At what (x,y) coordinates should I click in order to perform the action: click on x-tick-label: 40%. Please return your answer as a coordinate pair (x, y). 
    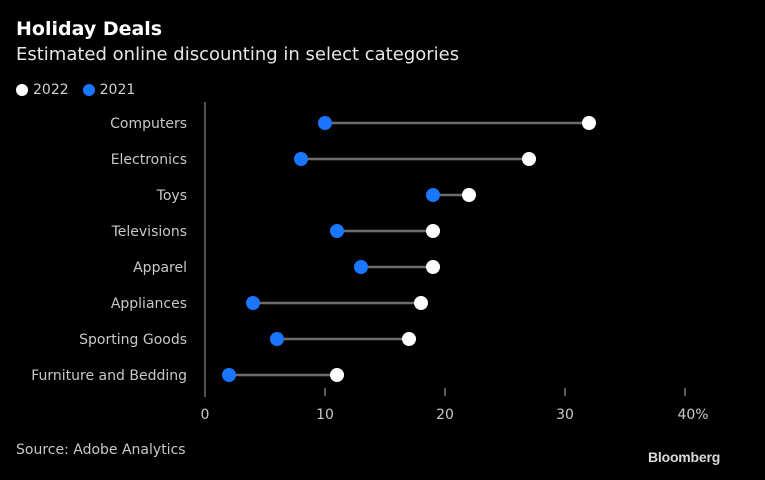
    Looking at the image, I should click on (692, 415).